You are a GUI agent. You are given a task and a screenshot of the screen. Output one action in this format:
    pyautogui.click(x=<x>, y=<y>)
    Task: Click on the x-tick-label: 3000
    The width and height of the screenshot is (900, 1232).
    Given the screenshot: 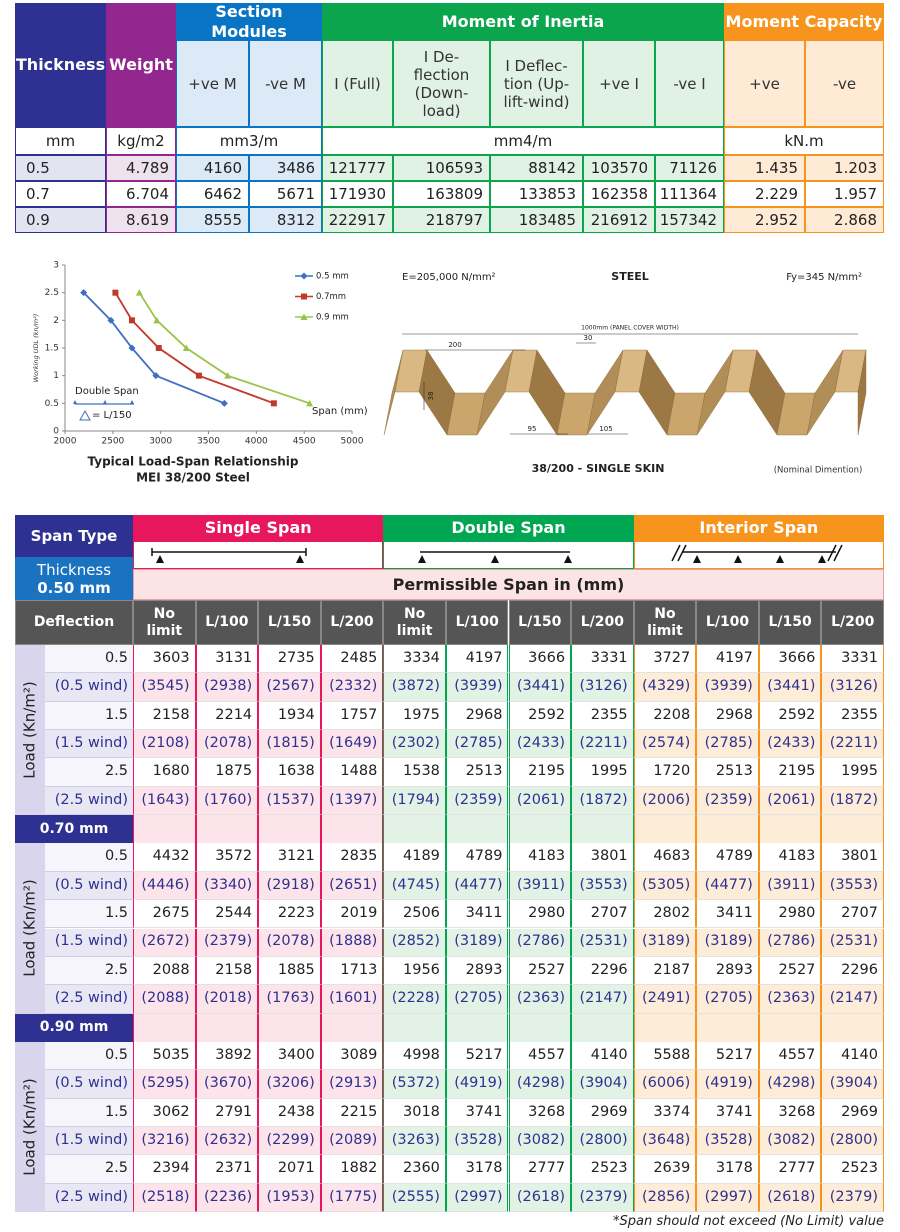 What is the action you would take?
    pyautogui.click(x=160, y=442)
    